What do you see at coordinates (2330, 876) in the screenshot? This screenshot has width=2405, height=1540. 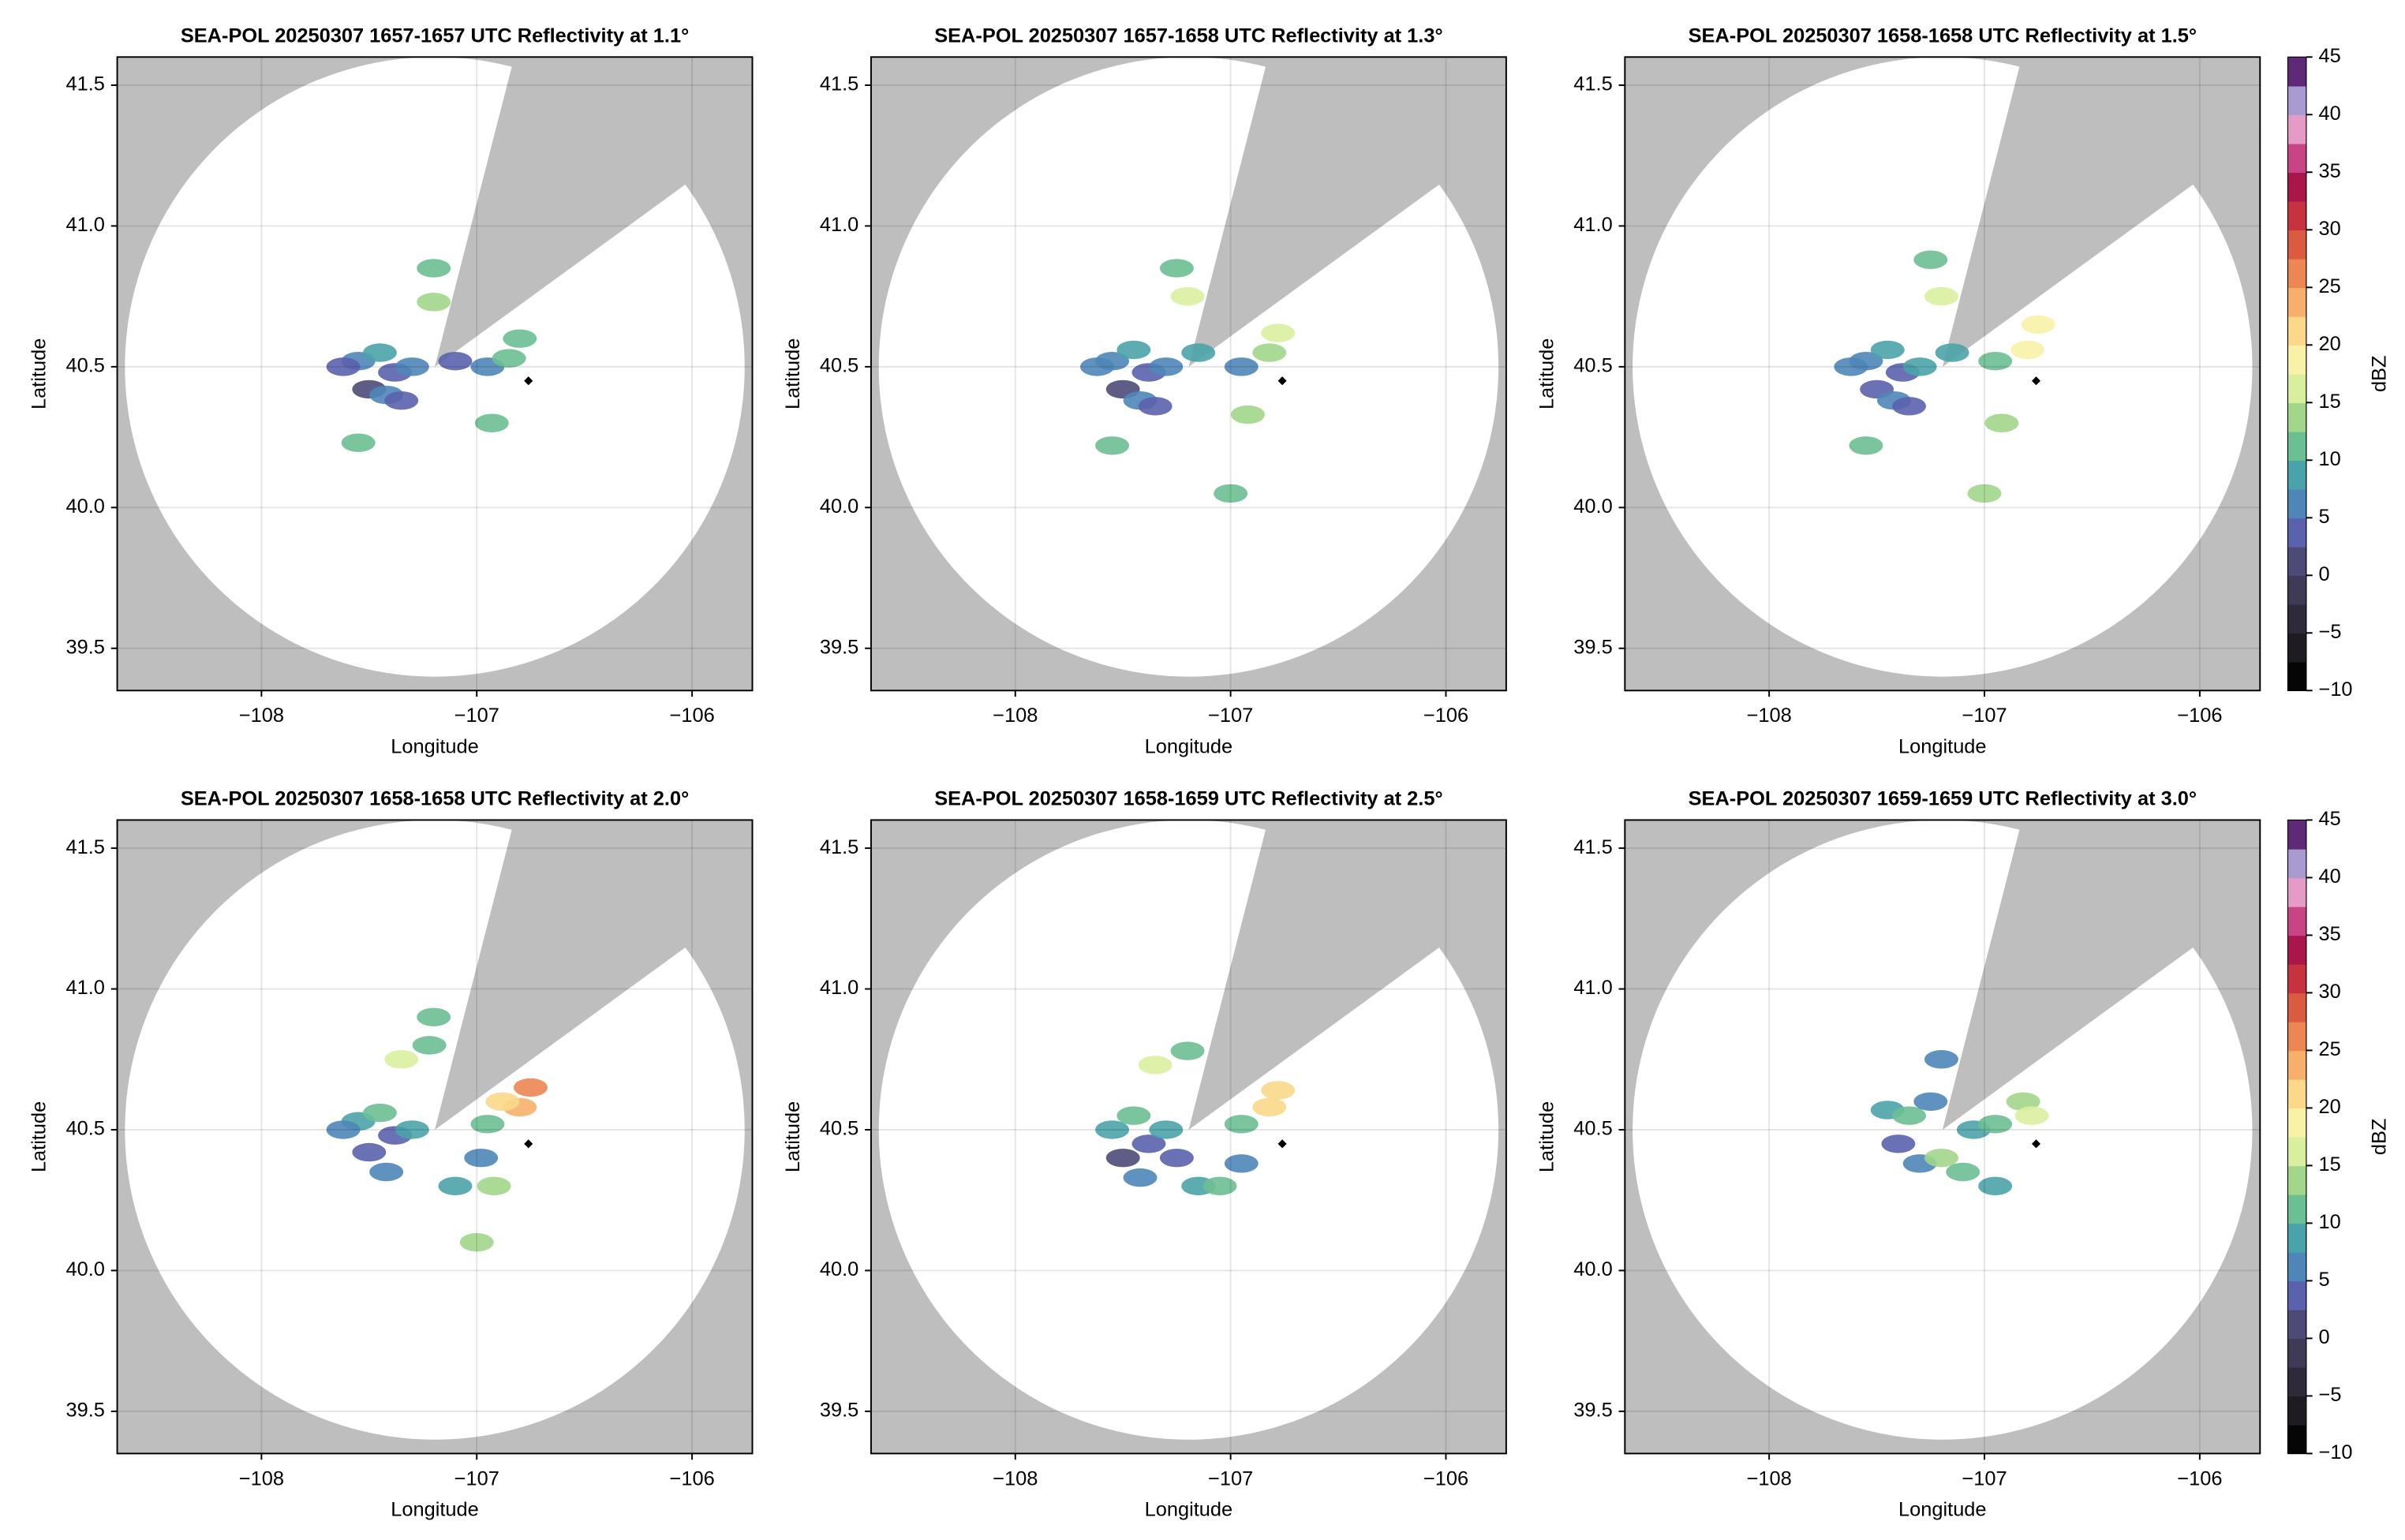 I see `colorbar-tick-label: 40` at bounding box center [2330, 876].